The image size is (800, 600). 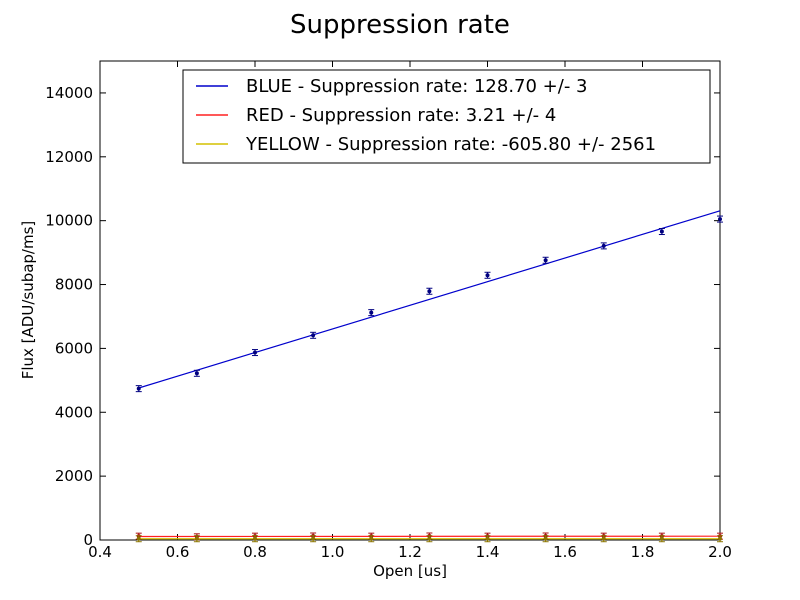 What do you see at coordinates (178, 552) in the screenshot?
I see `x-tick-label: 0.6` at bounding box center [178, 552].